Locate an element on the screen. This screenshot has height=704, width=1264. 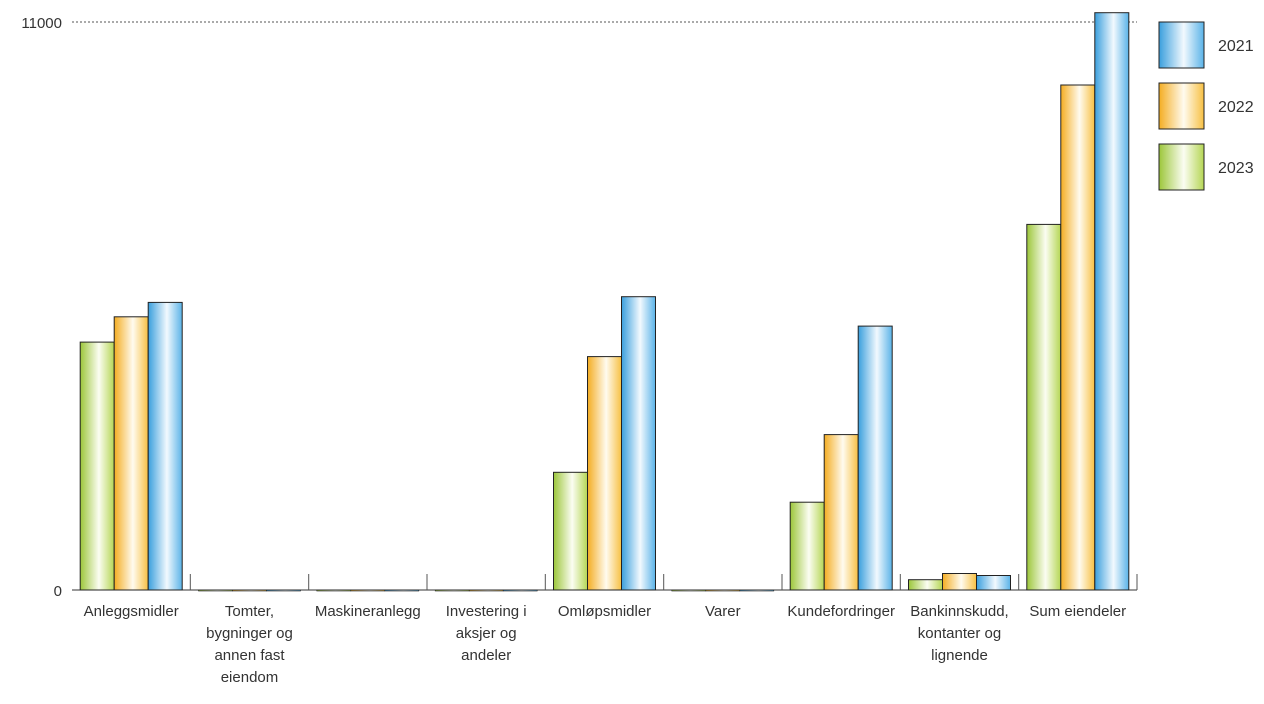
y-tick-label-zero: 0 is located at coordinates (58, 591).